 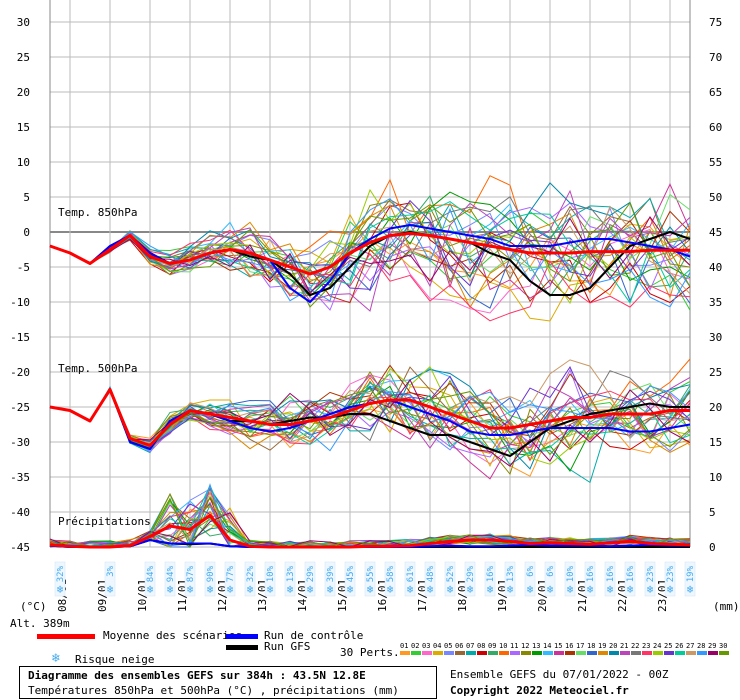 I want to click on t500-mean-line, so click(x=369, y=417).